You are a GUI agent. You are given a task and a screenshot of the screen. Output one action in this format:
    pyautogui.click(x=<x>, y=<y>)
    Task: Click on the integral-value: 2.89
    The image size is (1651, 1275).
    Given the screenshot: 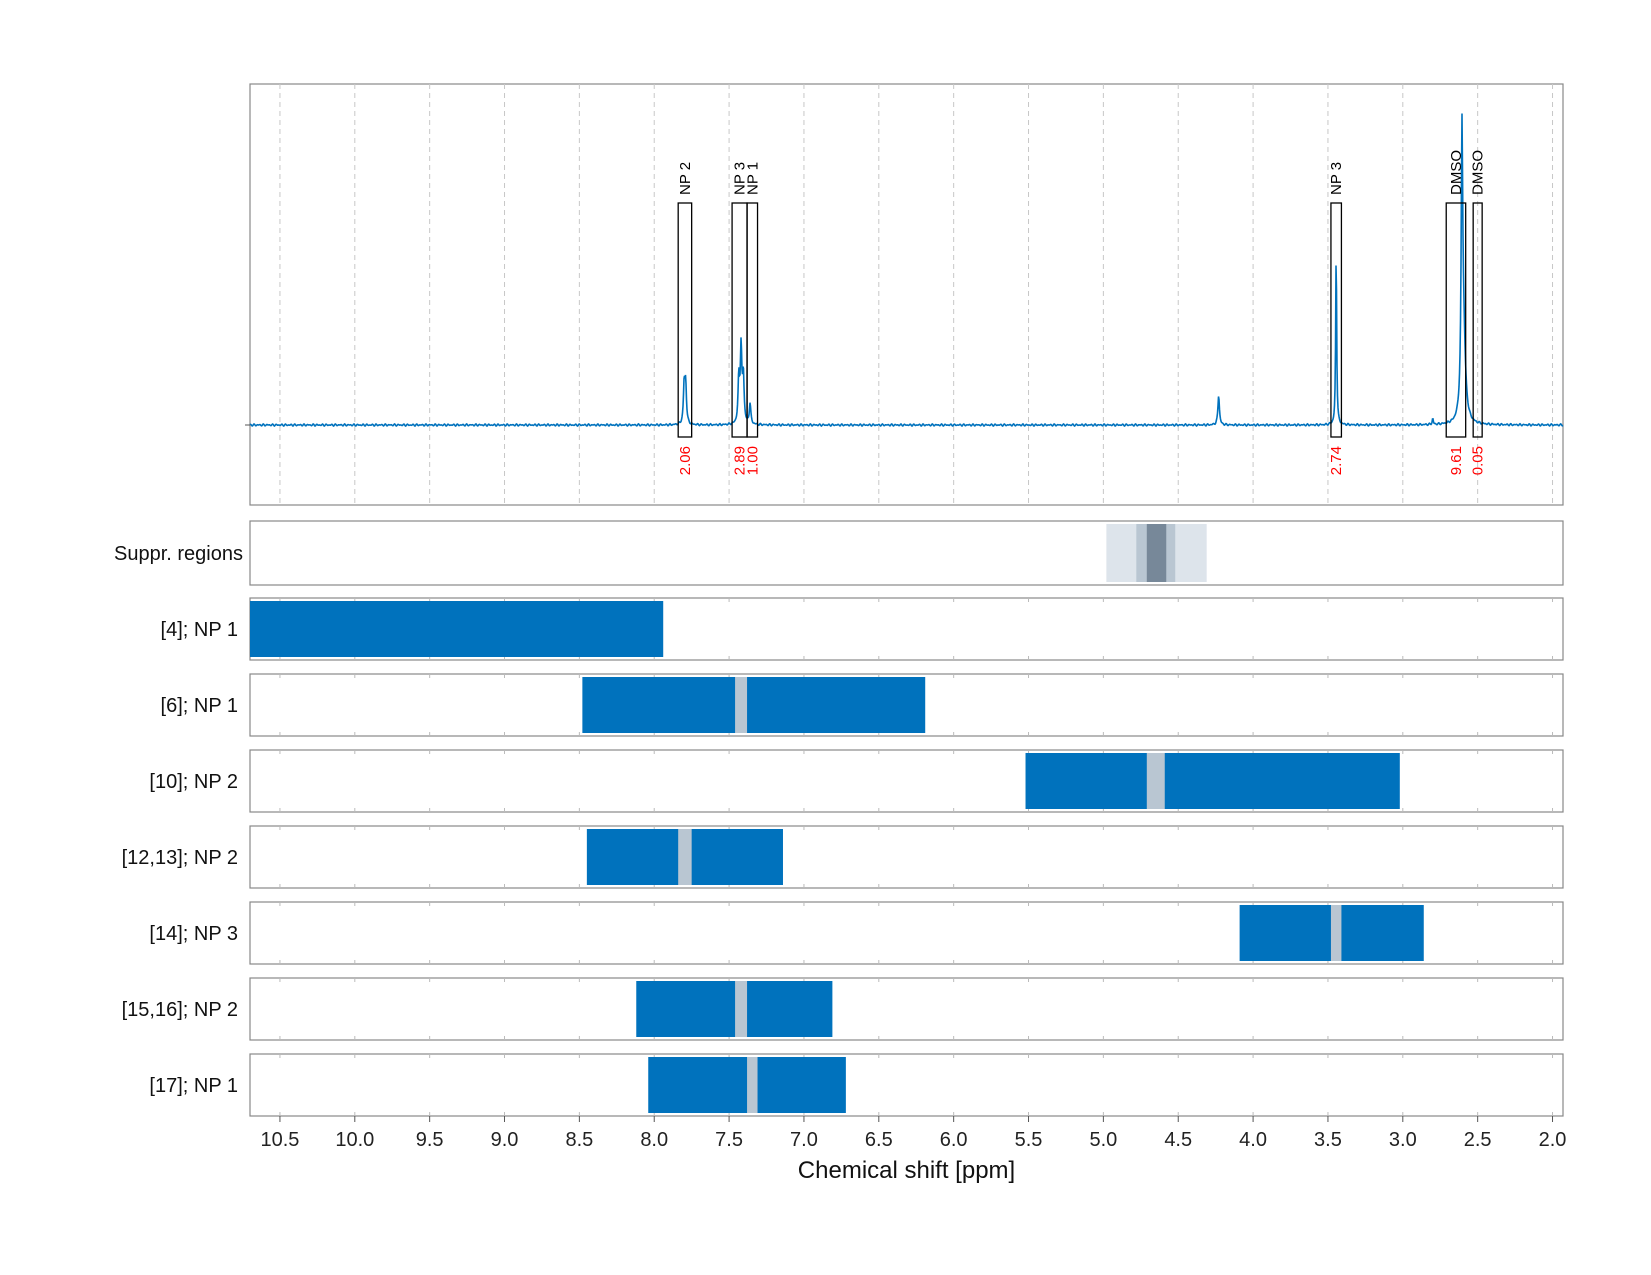 What is the action you would take?
    pyautogui.click(x=740, y=460)
    